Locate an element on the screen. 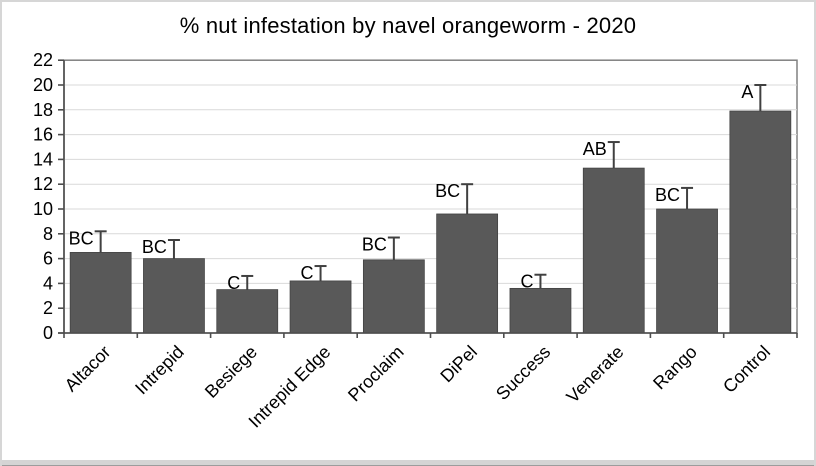 This screenshot has height=466, width=816. x-tick-label: Besiege is located at coordinates (231, 372).